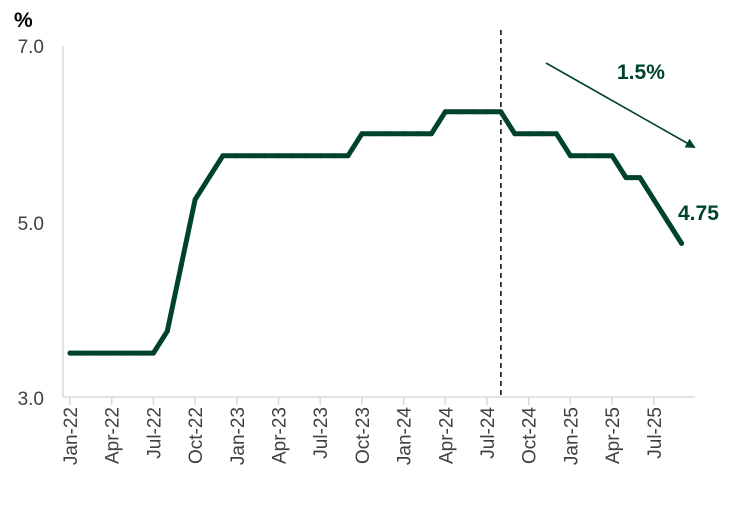 The width and height of the screenshot is (736, 513). I want to click on x-tick-label-Oct-23: Oct-23, so click(363, 435).